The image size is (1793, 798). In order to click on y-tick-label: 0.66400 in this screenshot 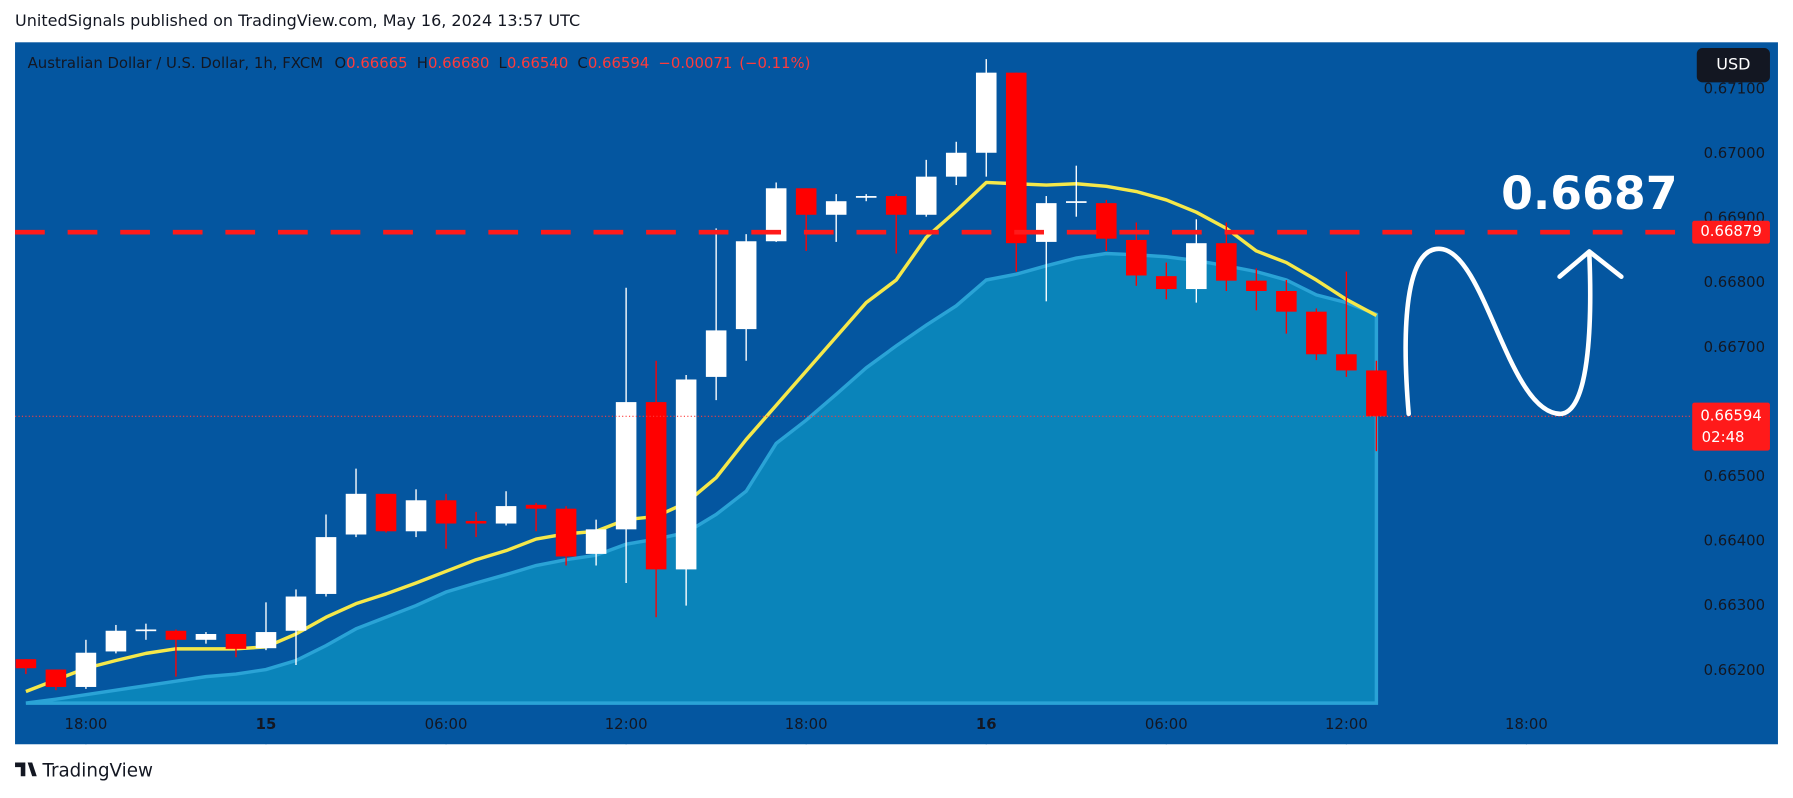, I will do `click(1734, 541)`.